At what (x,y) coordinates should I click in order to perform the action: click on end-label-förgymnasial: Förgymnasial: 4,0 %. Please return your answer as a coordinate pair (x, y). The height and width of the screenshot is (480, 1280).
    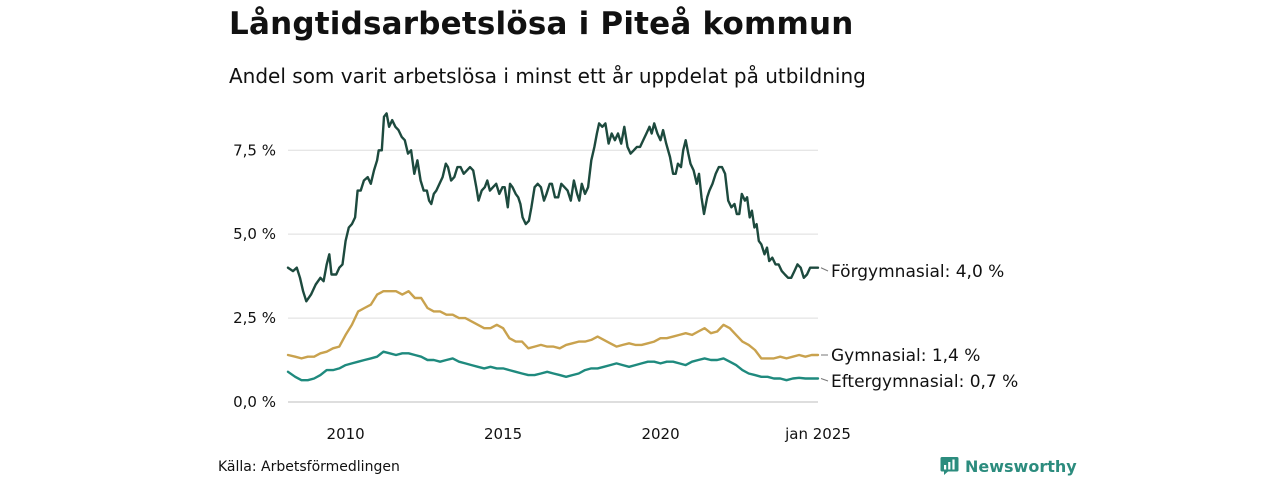
    Looking at the image, I should click on (917, 272).